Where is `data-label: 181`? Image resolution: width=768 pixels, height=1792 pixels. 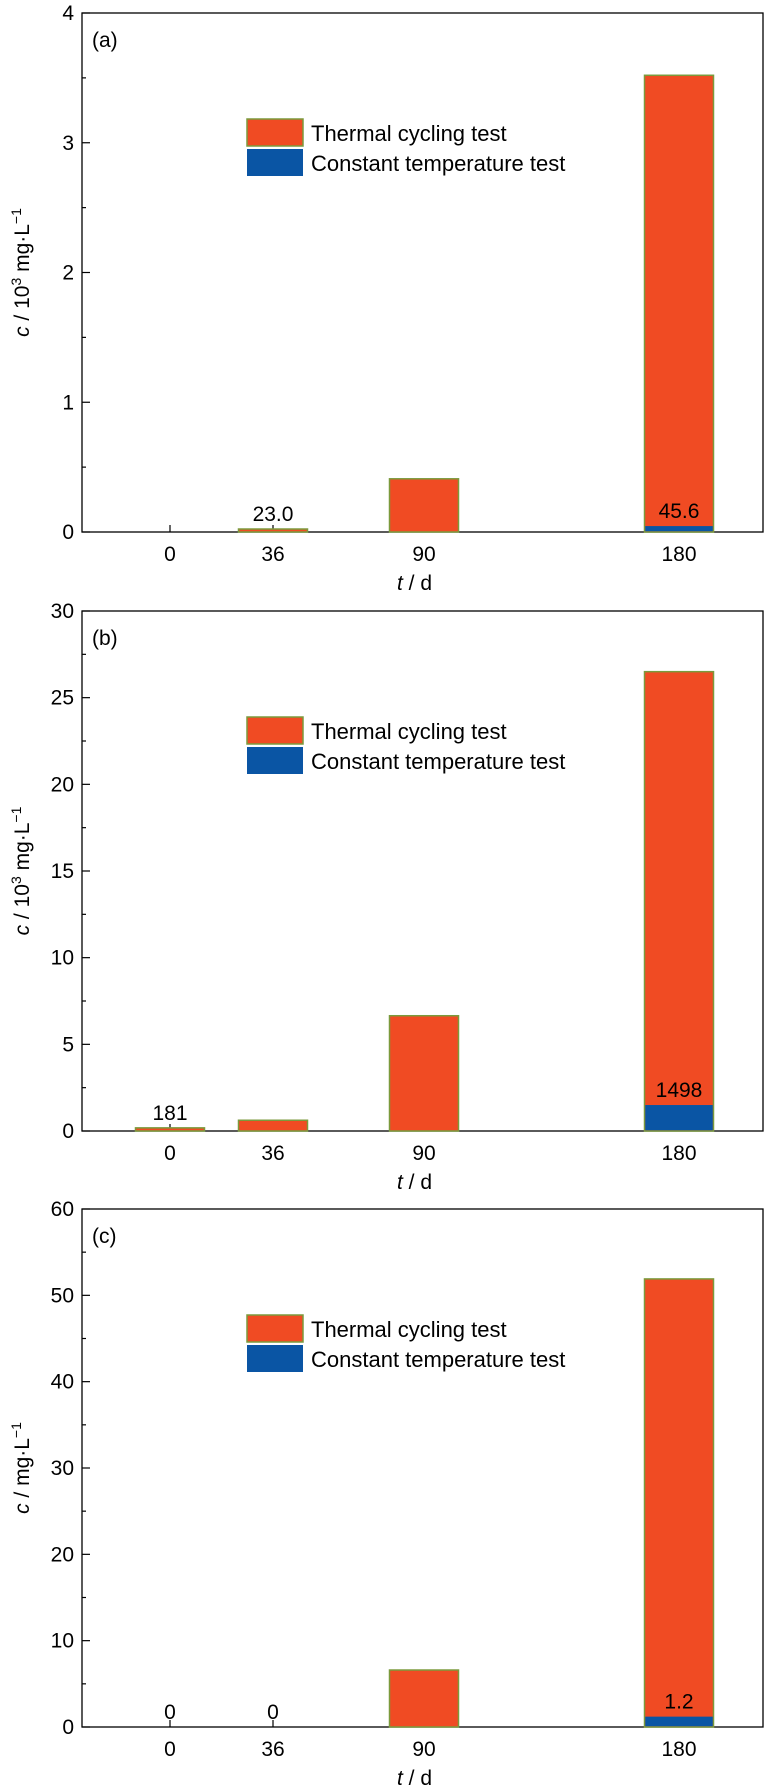
data-label: 181 is located at coordinates (169, 1113).